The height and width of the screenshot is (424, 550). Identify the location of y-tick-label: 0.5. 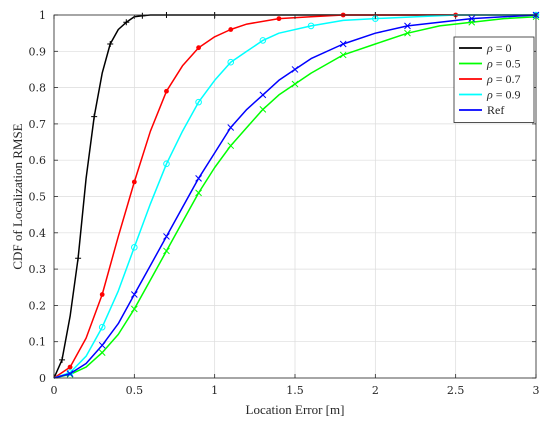
(38, 197).